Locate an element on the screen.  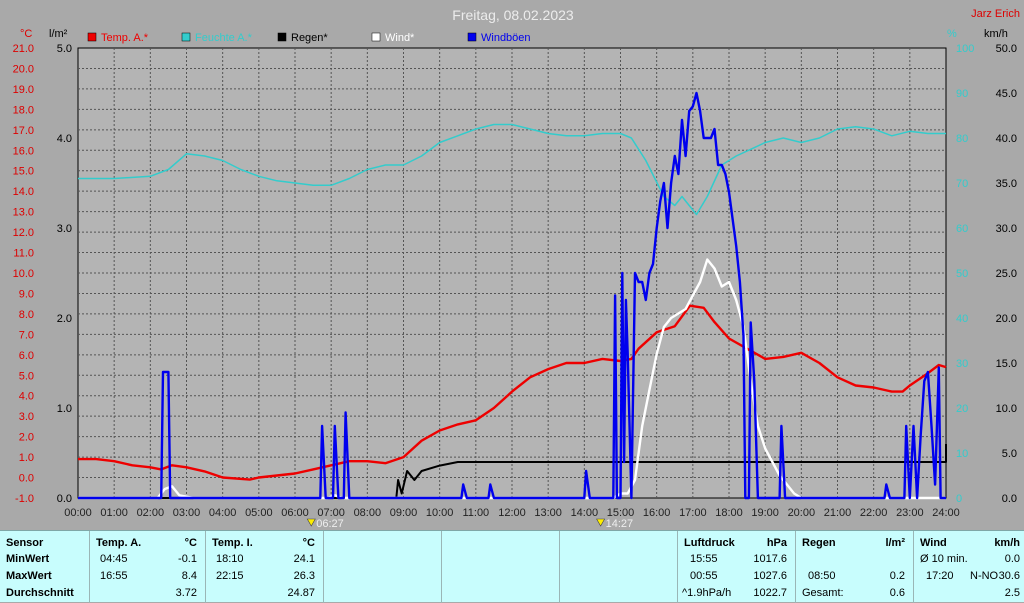
sun-markers: 06:27 14:27 is located at coordinates (469, 524).